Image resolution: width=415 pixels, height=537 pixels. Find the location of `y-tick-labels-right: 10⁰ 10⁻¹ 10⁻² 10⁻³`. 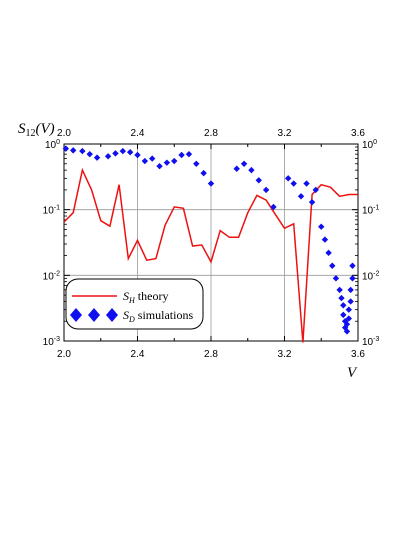

y-tick-labels-right: 10⁰ 10⁻¹ 10⁻² 10⁻³ is located at coordinates (370, 243).